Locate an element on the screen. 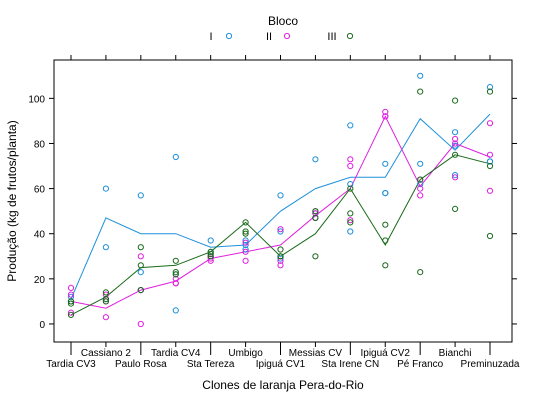 Image resolution: width=540 pixels, height=400 pixels. y-axis-label: Produção (kg de frutos/planta) is located at coordinates (12, 200).